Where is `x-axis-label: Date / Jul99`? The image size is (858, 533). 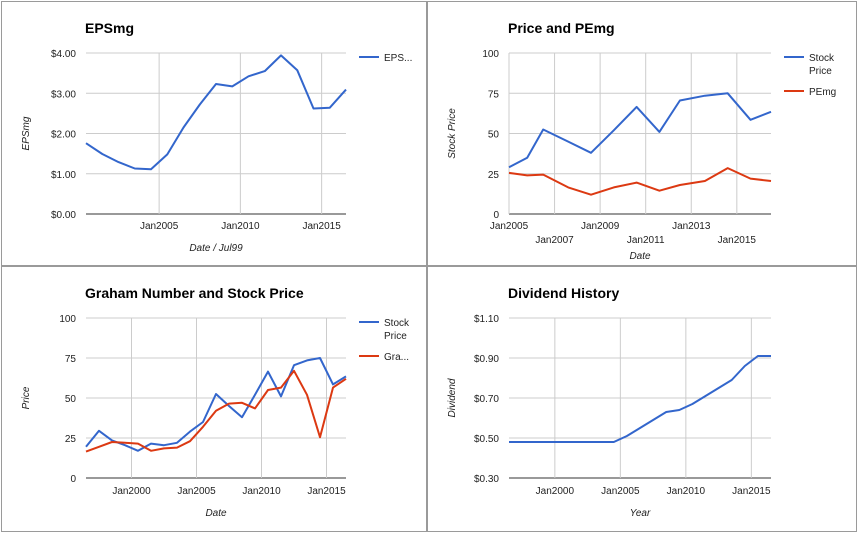
x-axis-label: Date / Jul99 is located at coordinates (216, 248).